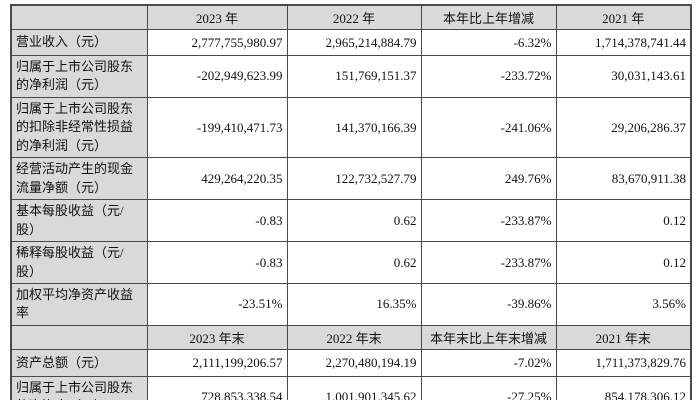  Describe the element at coordinates (79, 304) in the screenshot. I see `row-label: 加权平均净资产收益率` at that location.